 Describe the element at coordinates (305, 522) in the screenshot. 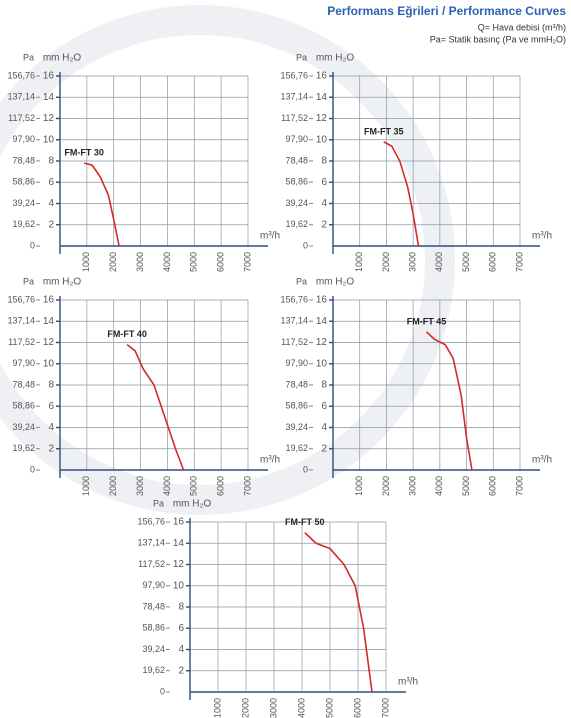

I see `curve-title: FM-FT 50` at that location.